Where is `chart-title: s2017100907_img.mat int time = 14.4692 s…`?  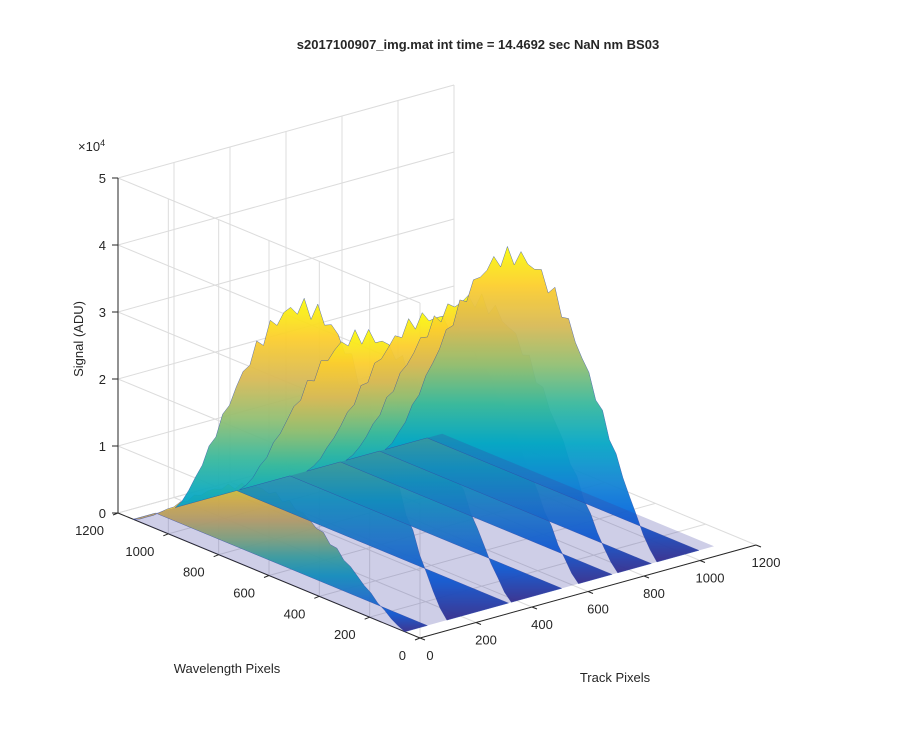 chart-title: s2017100907_img.mat int time = 14.4692 s… is located at coordinates (478, 44).